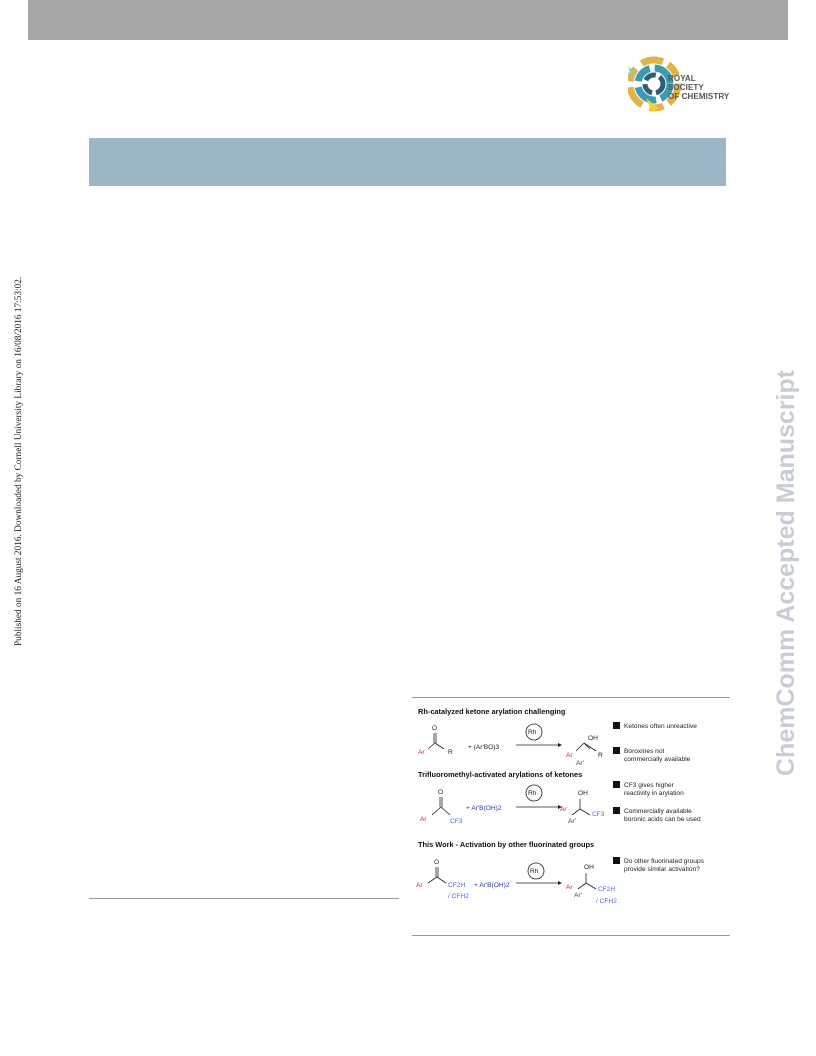  What do you see at coordinates (569, 755) in the screenshot?
I see `row1-product-ar: Ar` at bounding box center [569, 755].